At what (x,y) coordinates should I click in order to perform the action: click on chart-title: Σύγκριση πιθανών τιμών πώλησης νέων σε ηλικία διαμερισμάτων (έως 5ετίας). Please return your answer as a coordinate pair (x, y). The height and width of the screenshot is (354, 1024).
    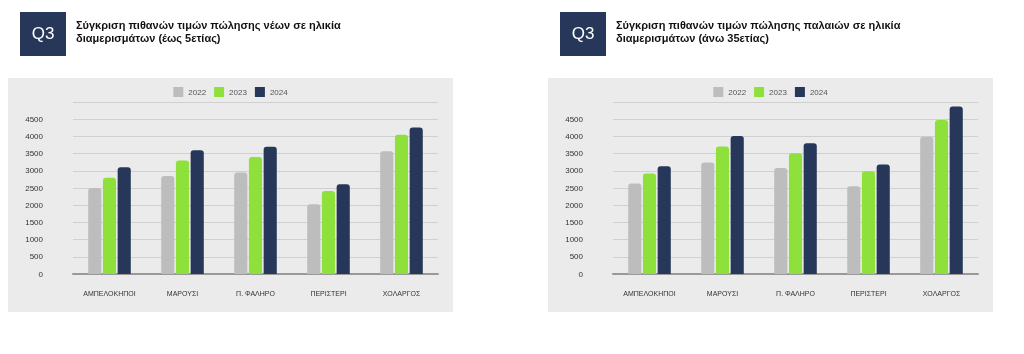
    Looking at the image, I should click on (209, 32).